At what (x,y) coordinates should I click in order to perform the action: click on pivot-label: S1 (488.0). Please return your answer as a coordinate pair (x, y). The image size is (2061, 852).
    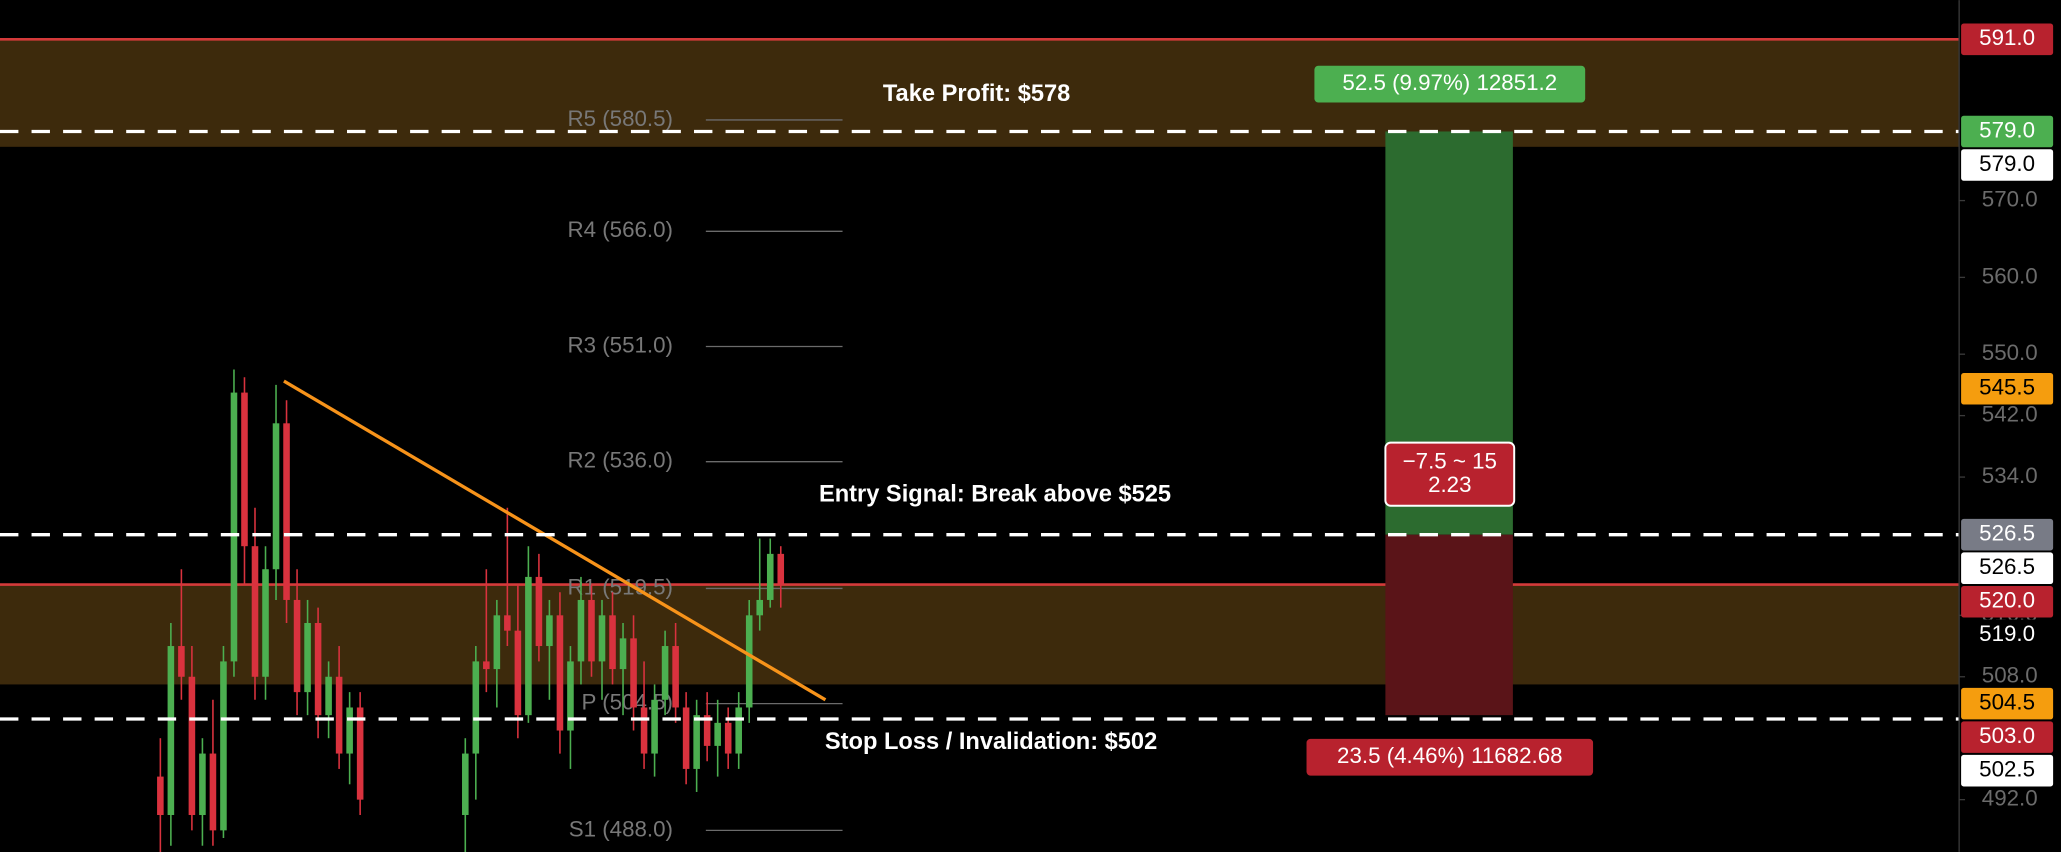
    Looking at the image, I should click on (621, 828).